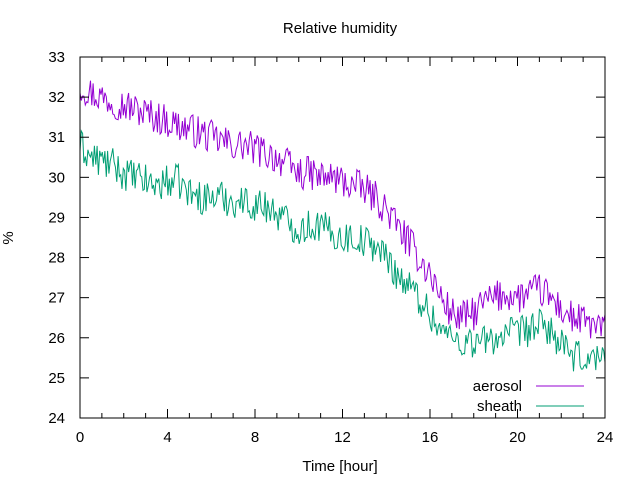 Image resolution: width=640 pixels, height=480 pixels. What do you see at coordinates (56, 338) in the screenshot?
I see `y-tick-label: 26` at bounding box center [56, 338].